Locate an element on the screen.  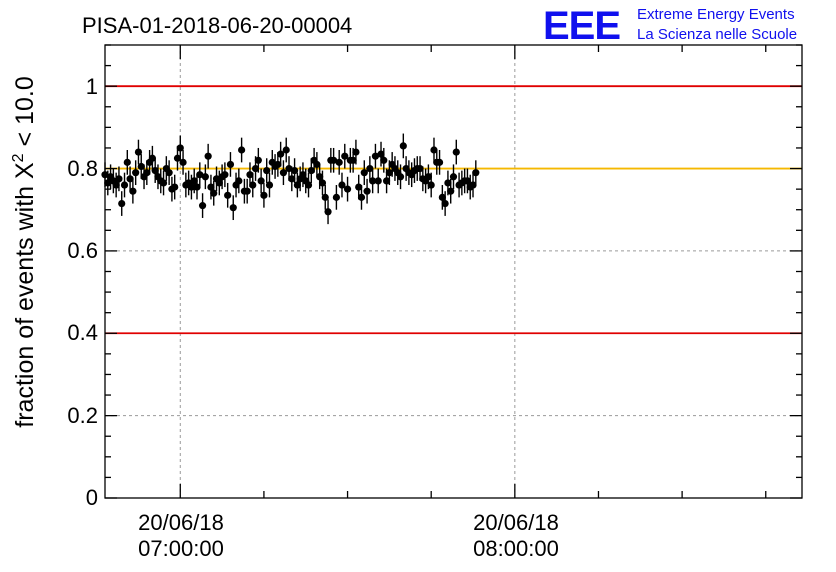
y-tick-label: 0.8 is located at coordinates (82, 168).